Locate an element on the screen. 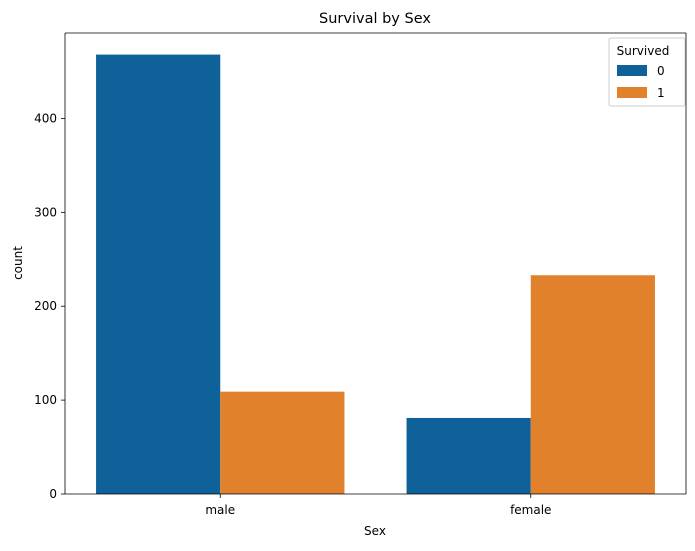  x-tick-label-female: female is located at coordinates (530, 510).